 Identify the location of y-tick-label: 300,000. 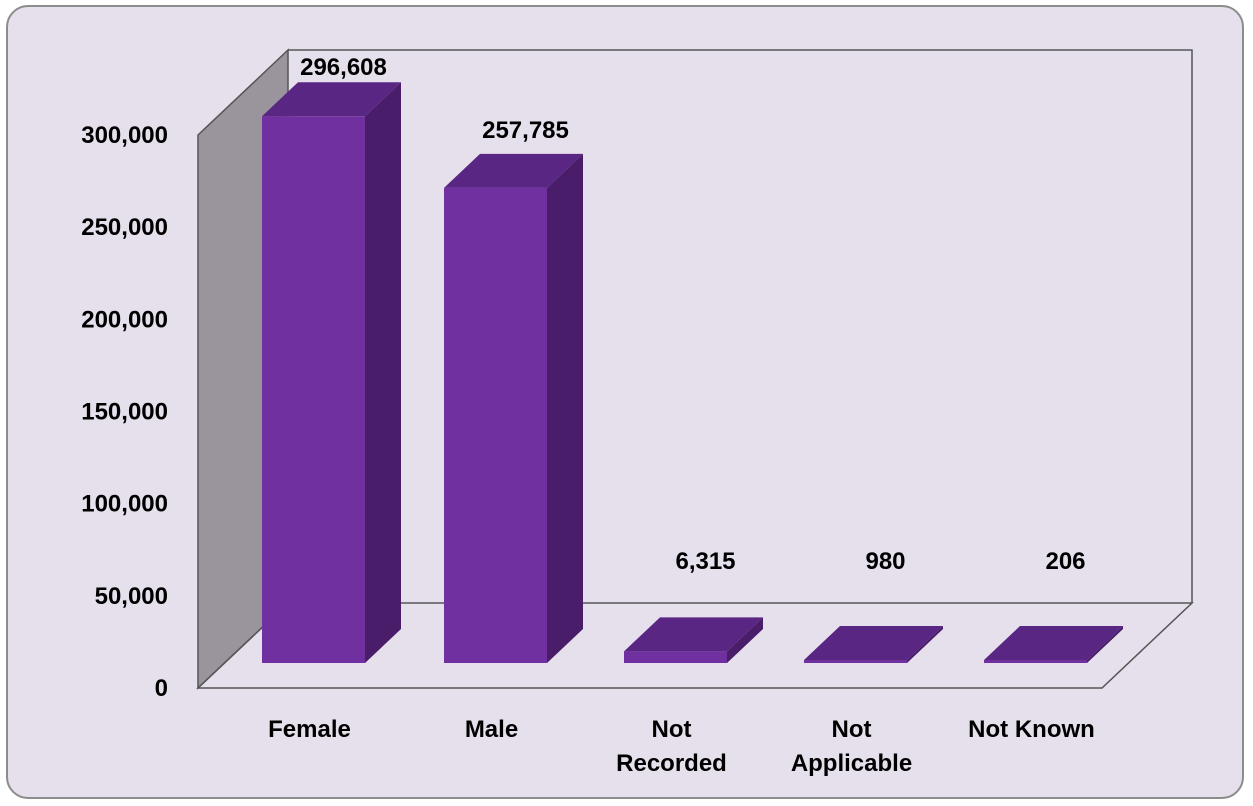
(124, 135).